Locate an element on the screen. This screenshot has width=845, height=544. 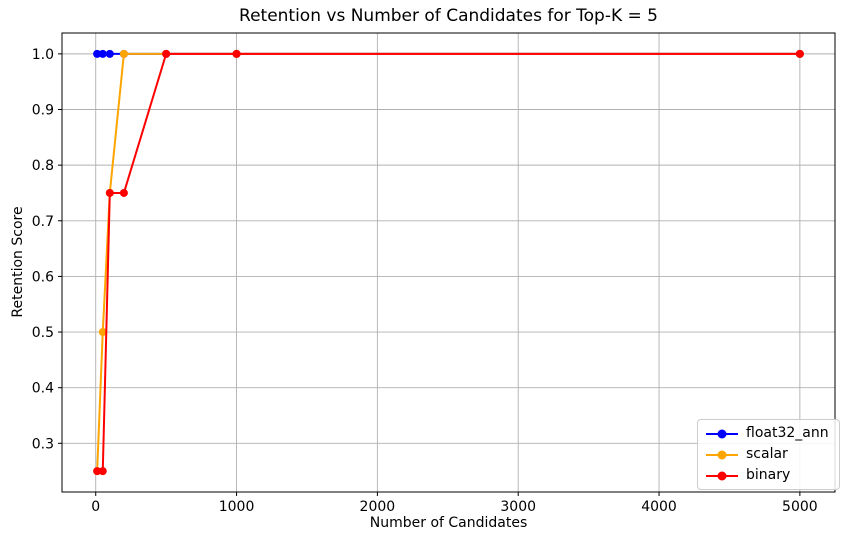
x-axis-label: Number of Candidates is located at coordinates (448, 523).